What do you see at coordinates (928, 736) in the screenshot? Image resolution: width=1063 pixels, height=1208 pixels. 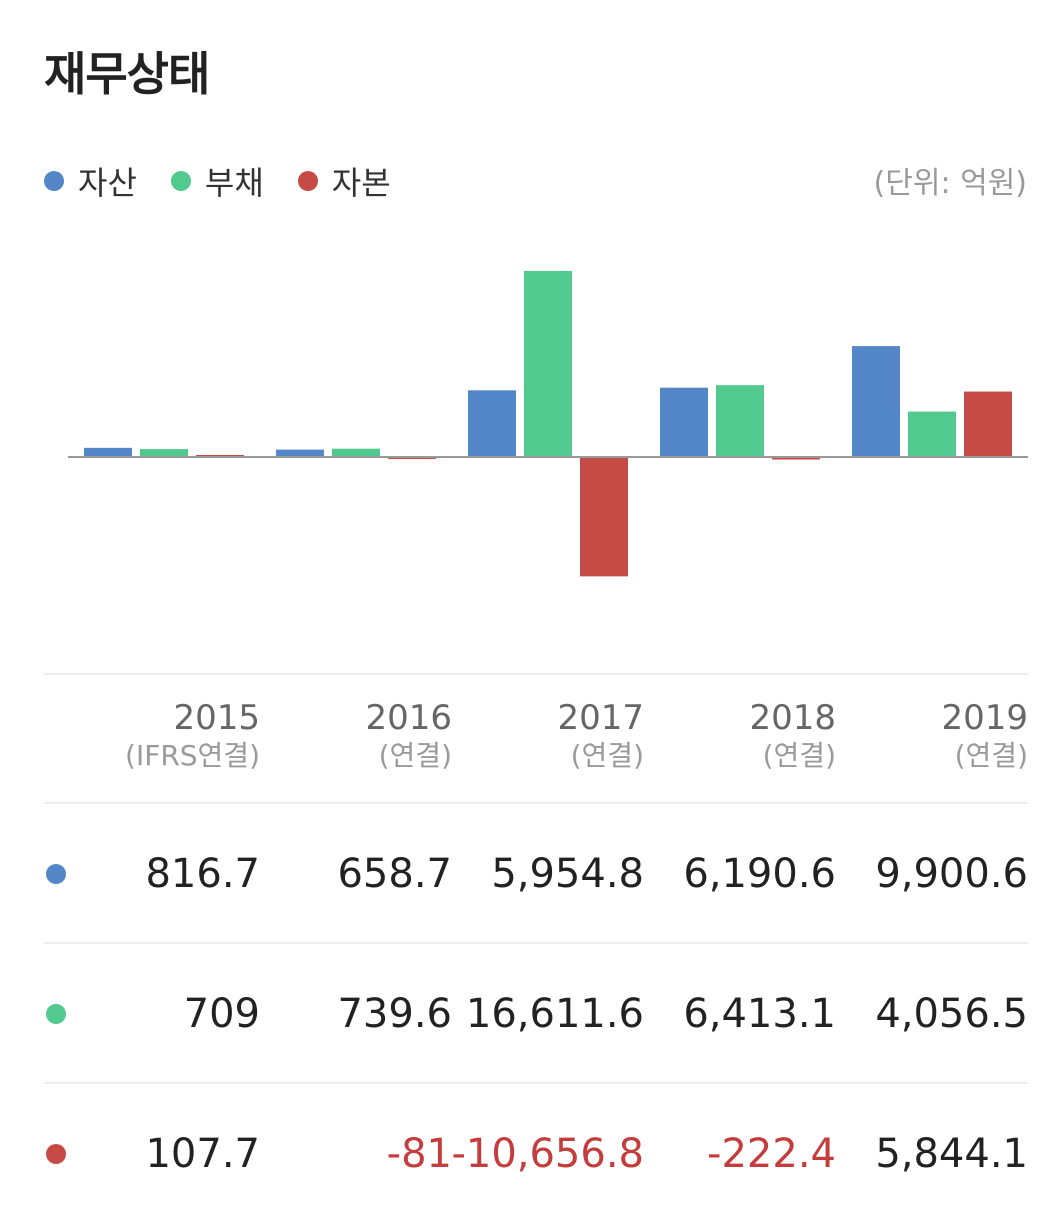 I see `column-header-2019: 2019 (연결)` at bounding box center [928, 736].